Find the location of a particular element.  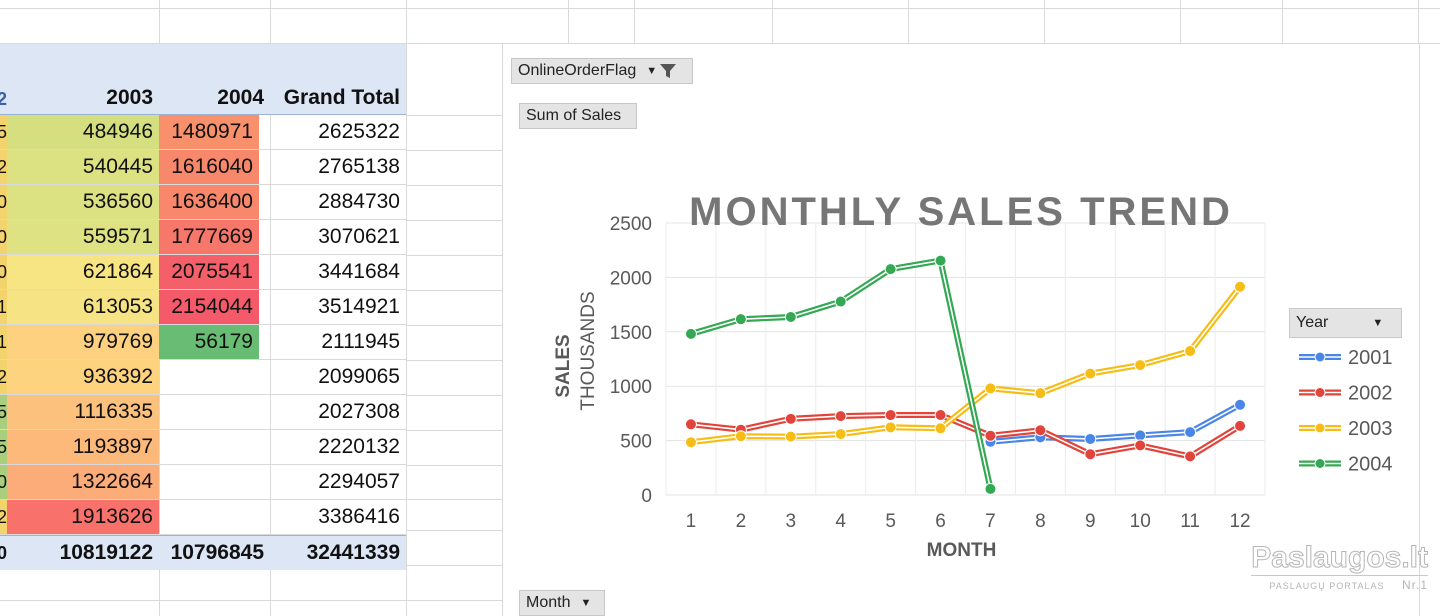

pivot-header-cut-cell: 2 is located at coordinates (3, 99).